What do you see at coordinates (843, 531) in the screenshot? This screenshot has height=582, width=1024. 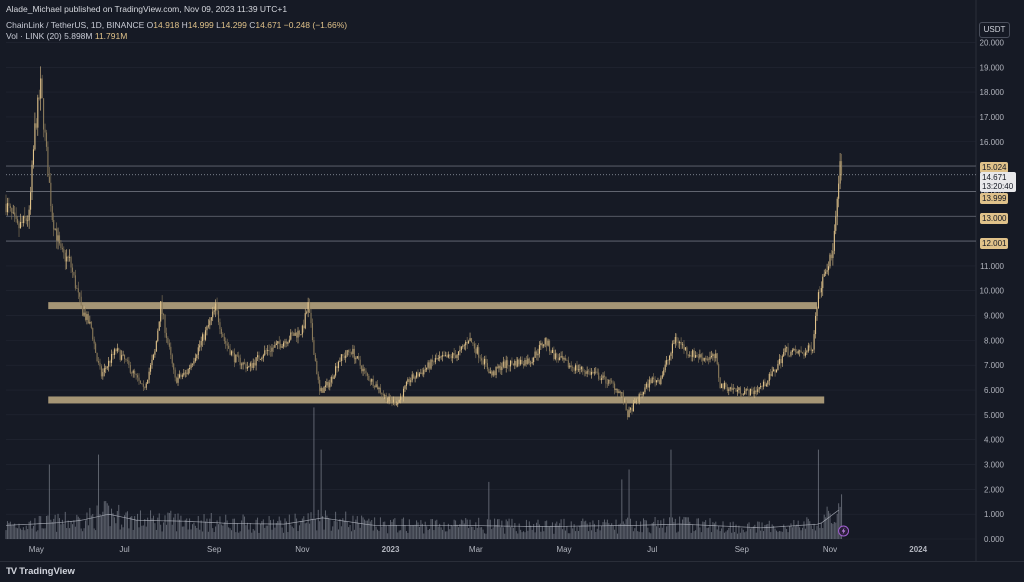 I see `lightning-glyph` at bounding box center [843, 531].